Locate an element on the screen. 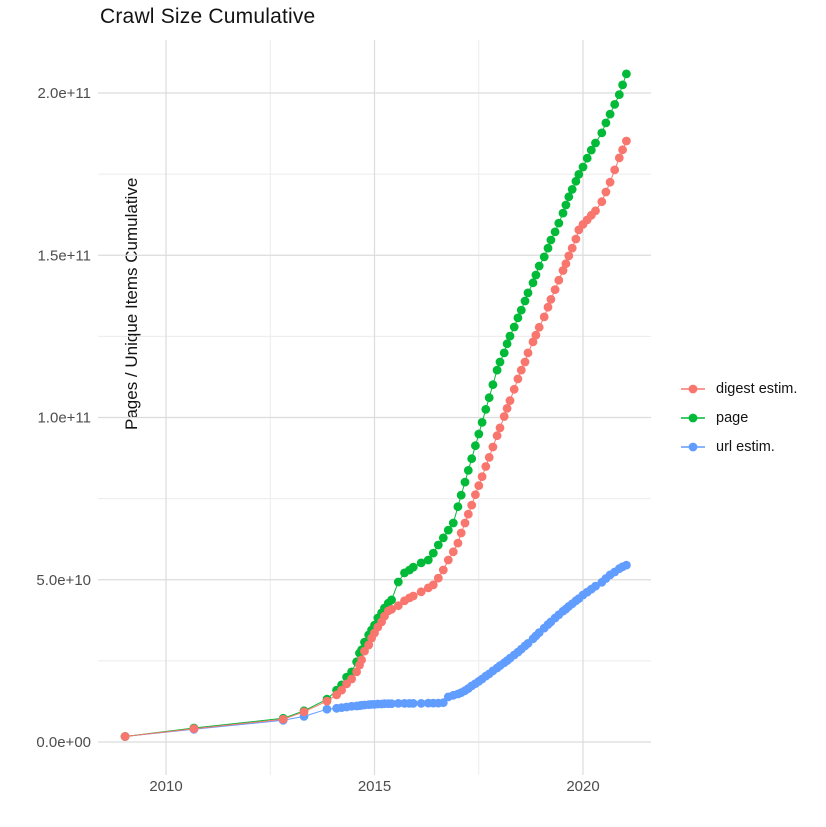 The height and width of the screenshot is (827, 826). legend: digest estim. page url estim. is located at coordinates (738, 418).